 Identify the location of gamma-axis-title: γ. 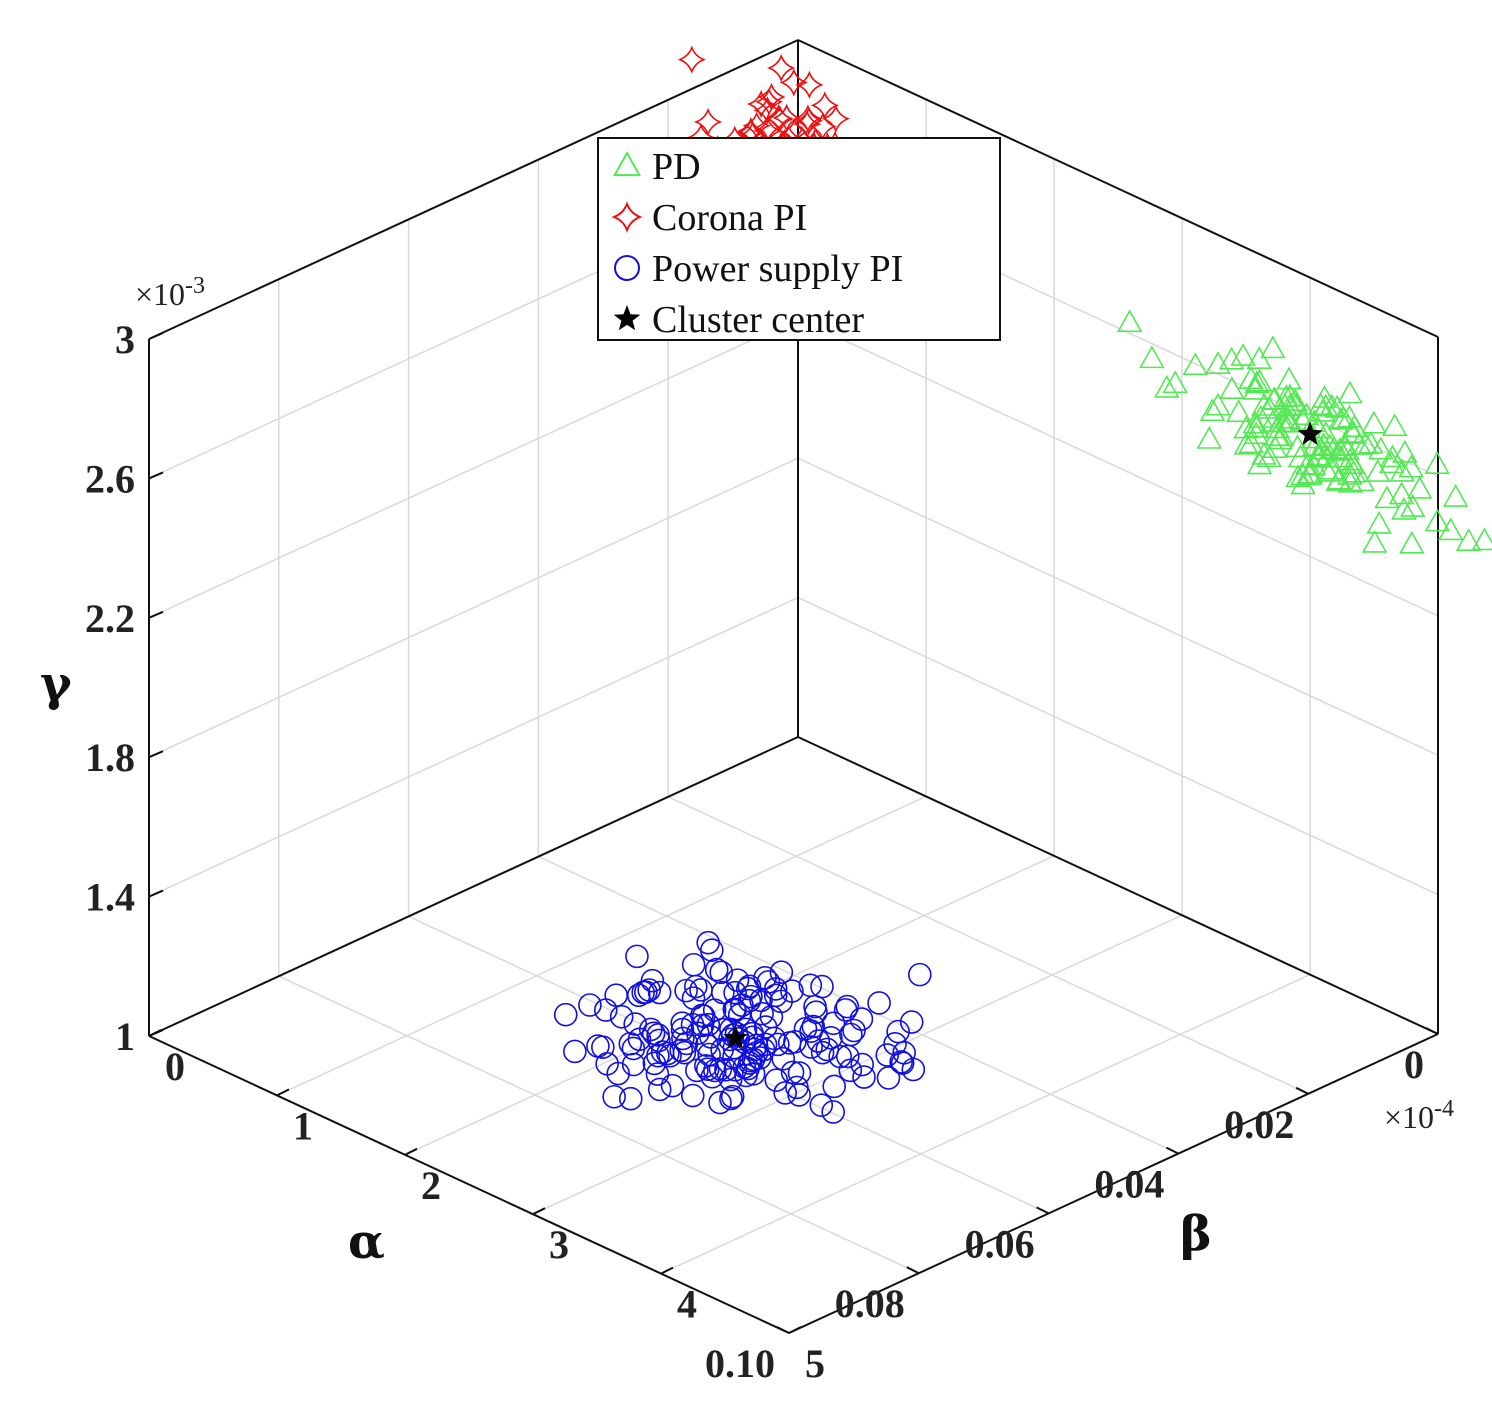
(56, 684).